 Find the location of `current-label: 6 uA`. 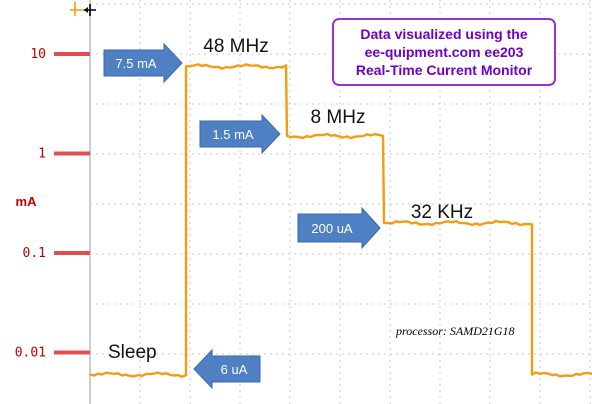

current-label: 6 uA is located at coordinates (234, 369).